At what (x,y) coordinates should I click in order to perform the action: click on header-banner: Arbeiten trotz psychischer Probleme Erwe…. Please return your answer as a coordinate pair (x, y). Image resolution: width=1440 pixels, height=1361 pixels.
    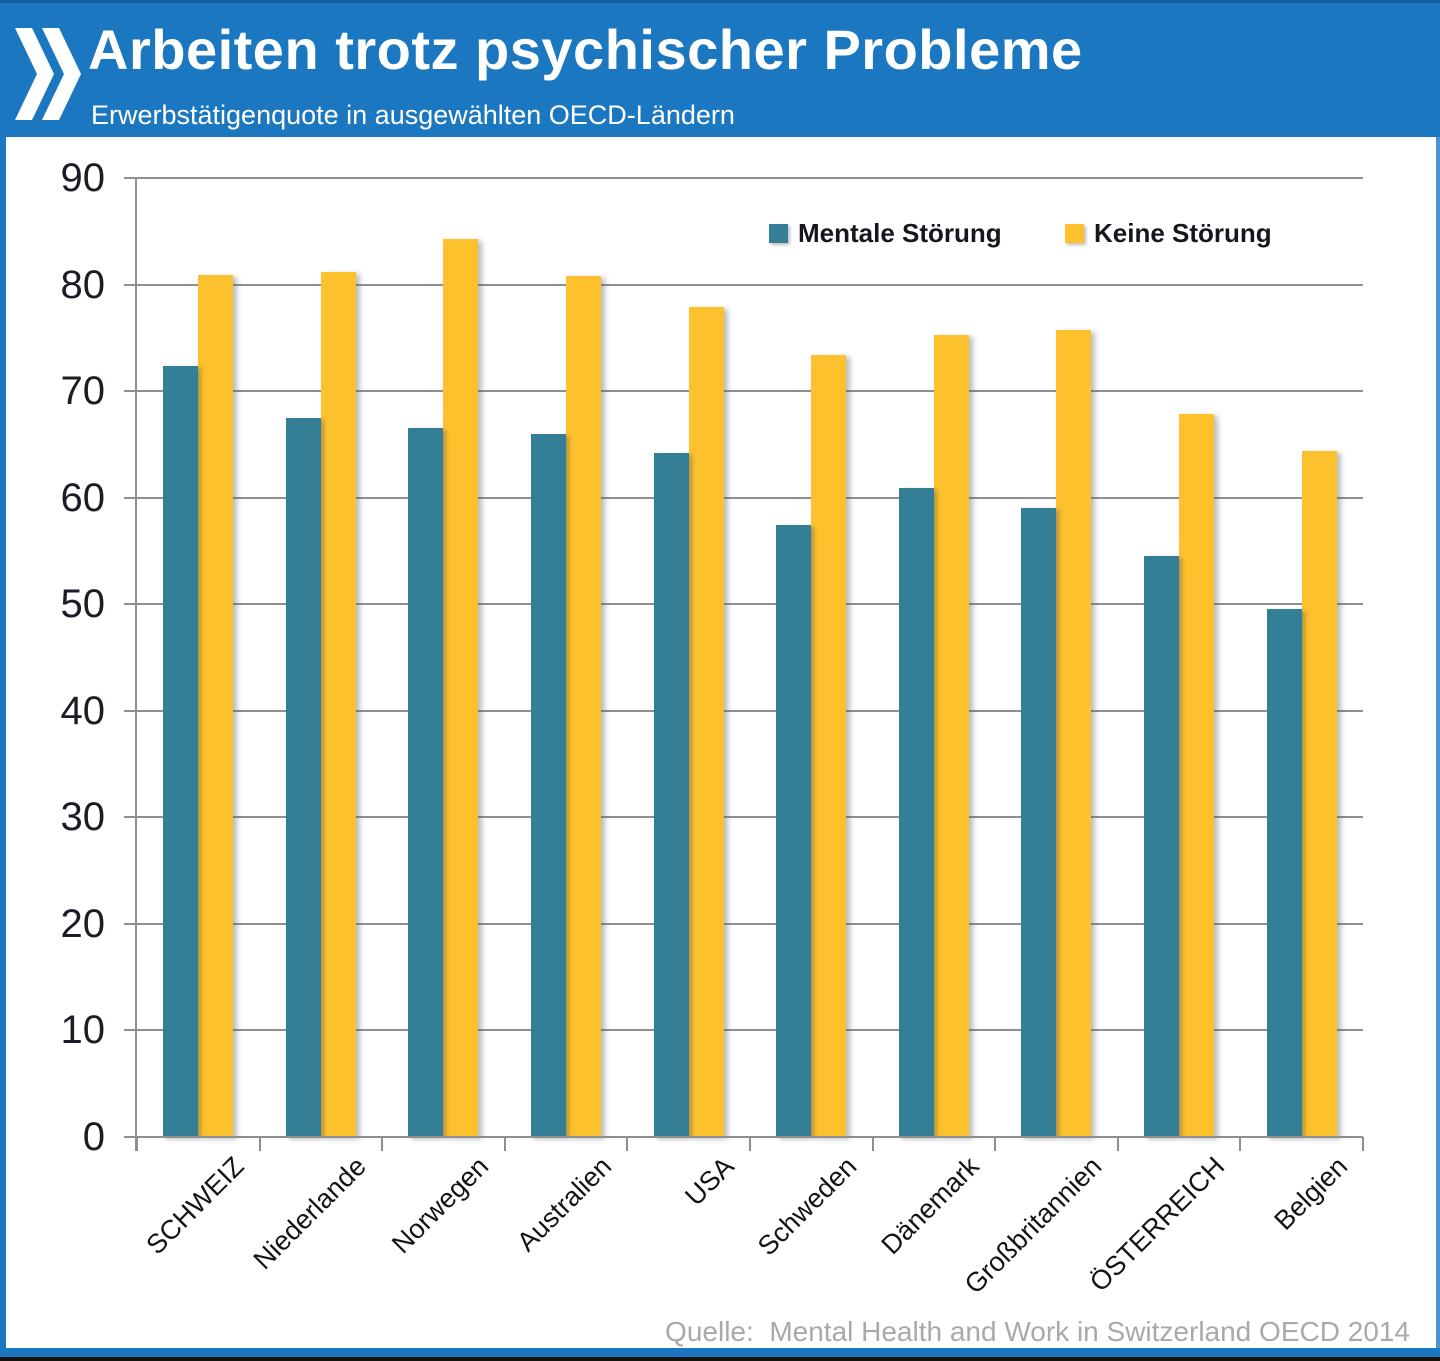
    Looking at the image, I should click on (720, 68).